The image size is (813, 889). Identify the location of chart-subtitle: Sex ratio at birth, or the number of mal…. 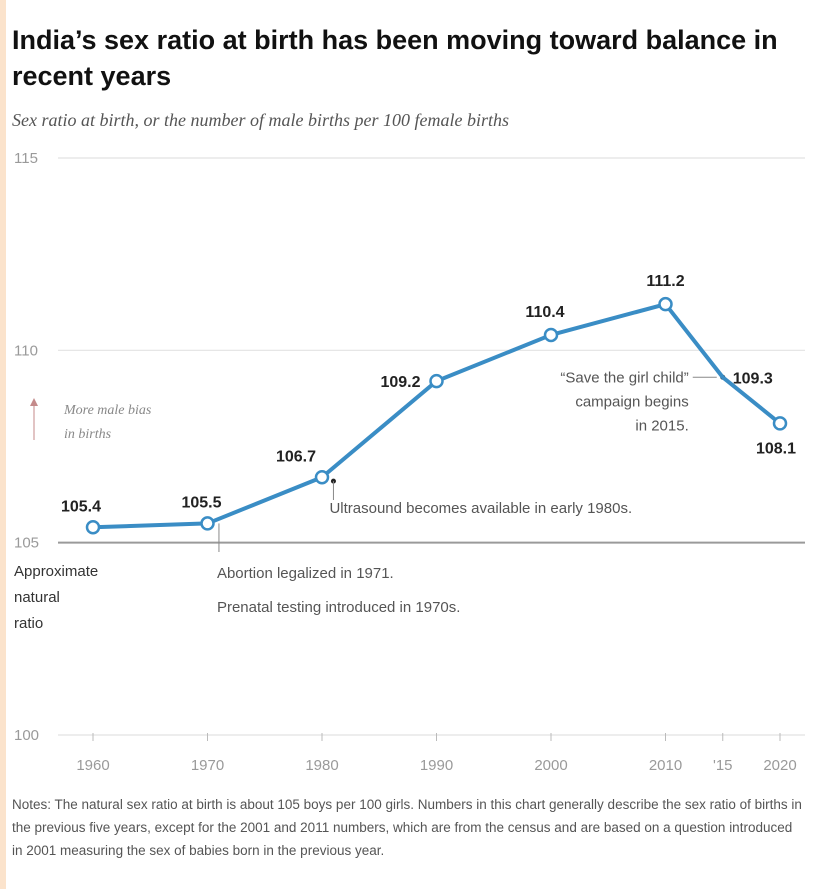
(260, 120).